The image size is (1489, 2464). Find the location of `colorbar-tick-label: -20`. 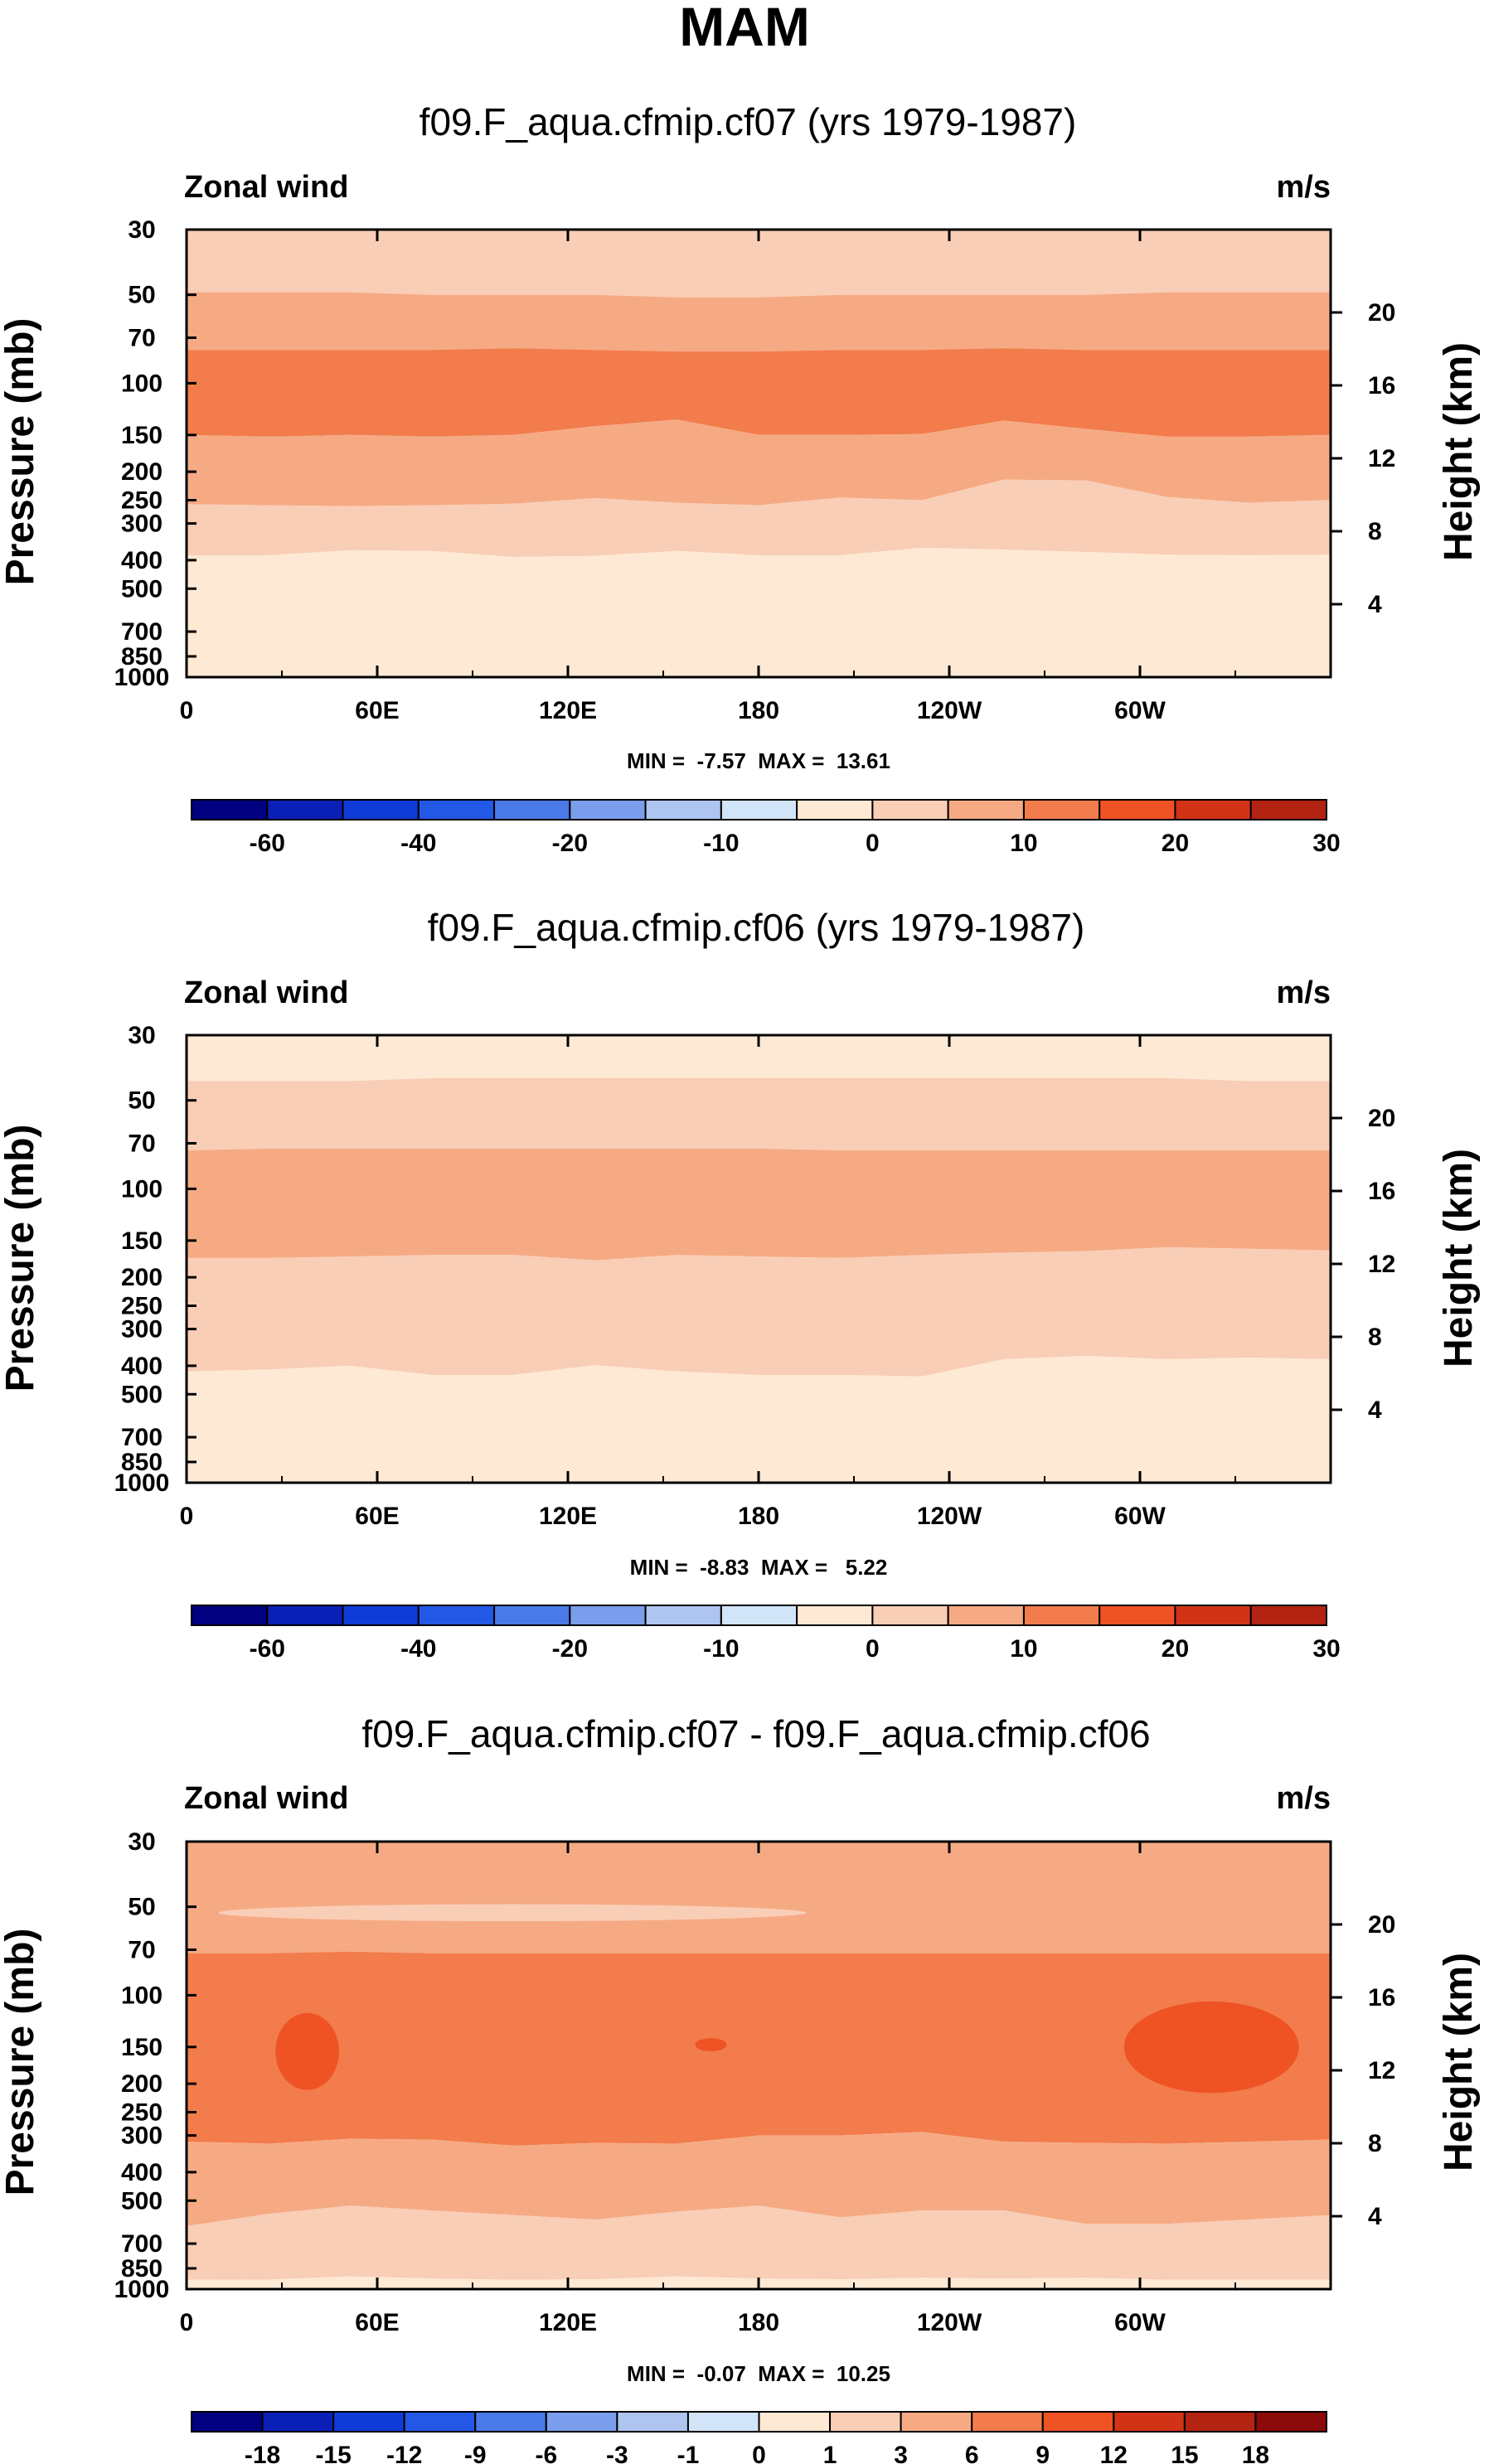

colorbar-tick-label: -20 is located at coordinates (570, 843).